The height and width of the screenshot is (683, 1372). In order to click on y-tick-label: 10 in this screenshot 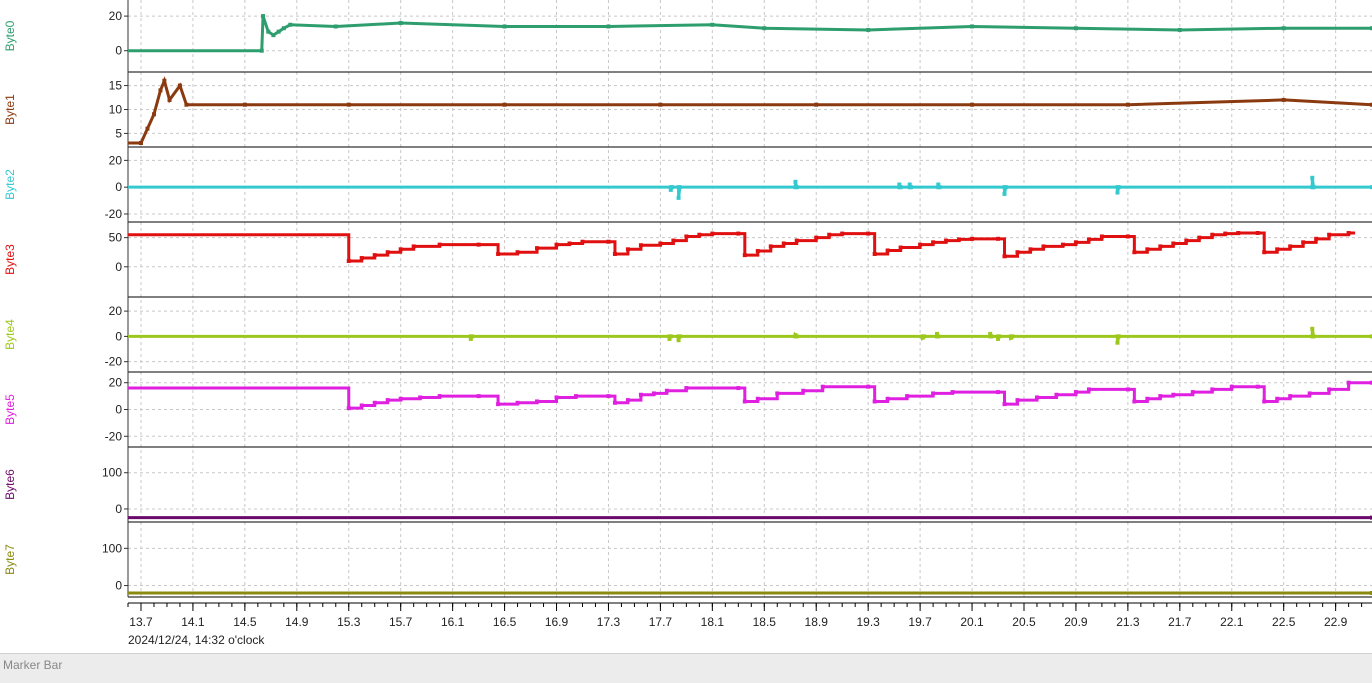, I will do `click(116, 110)`.